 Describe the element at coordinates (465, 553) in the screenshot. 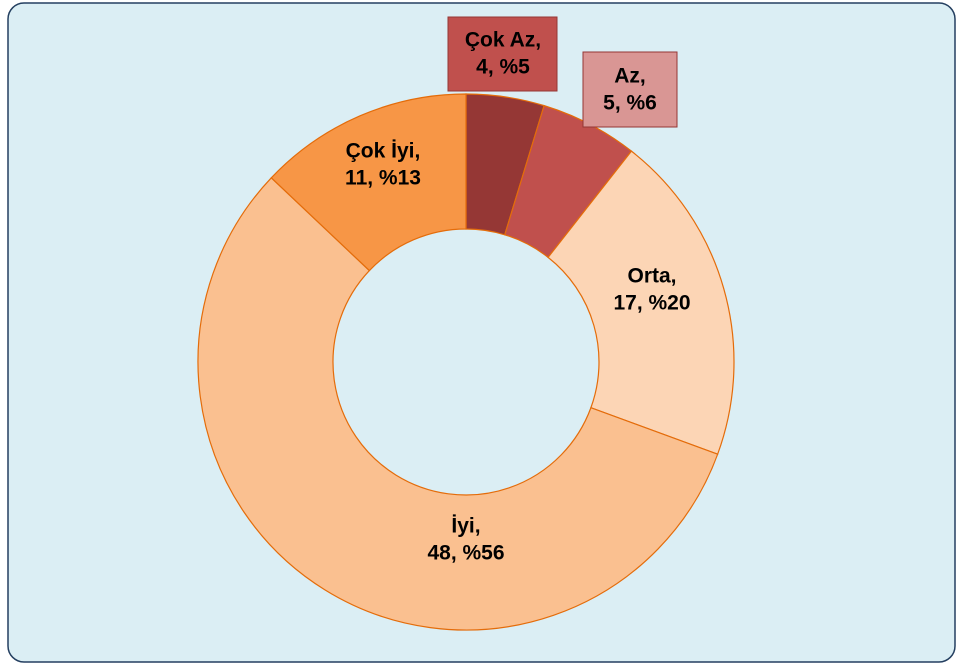

I see `data-label-value: 48, %56` at that location.